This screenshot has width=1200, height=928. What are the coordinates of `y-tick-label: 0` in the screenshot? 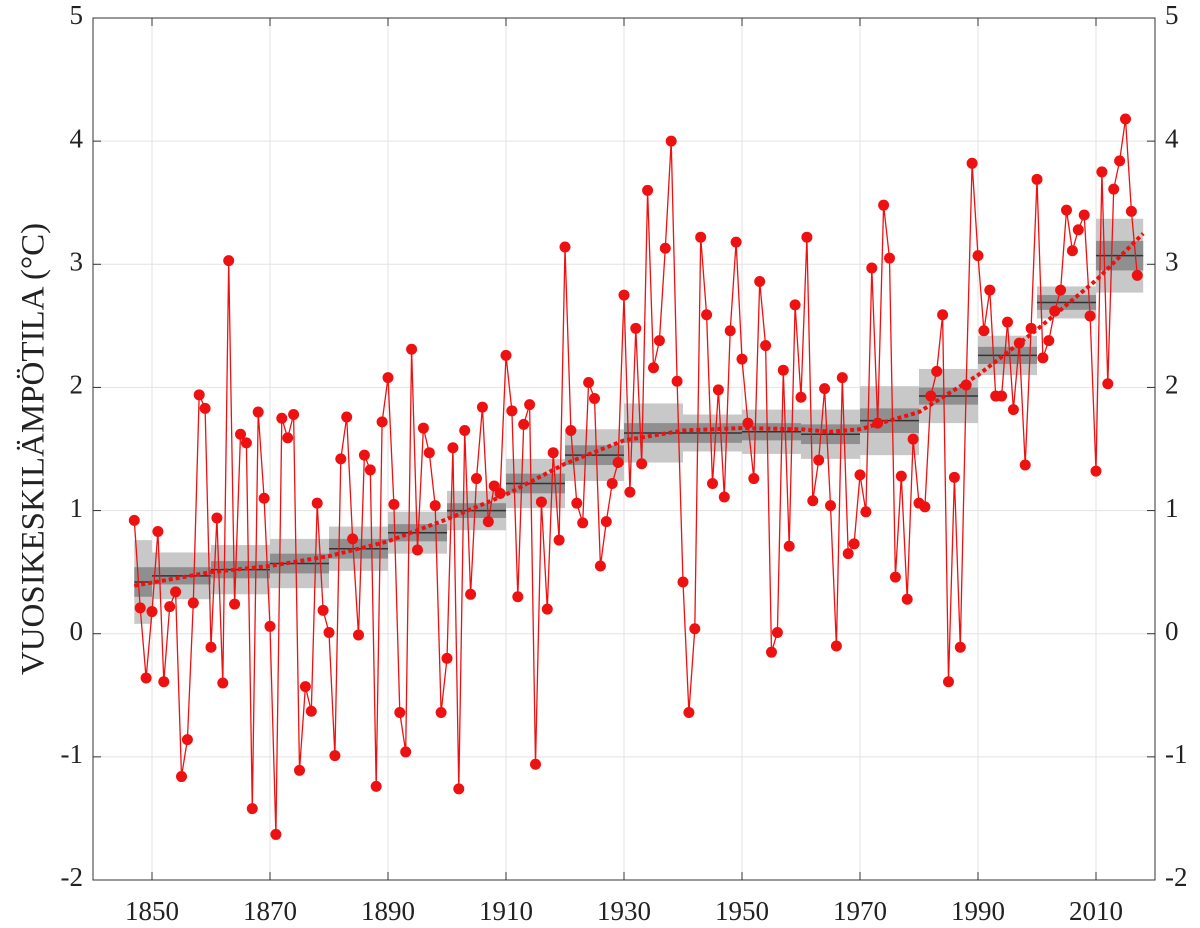 It's located at (77, 631).